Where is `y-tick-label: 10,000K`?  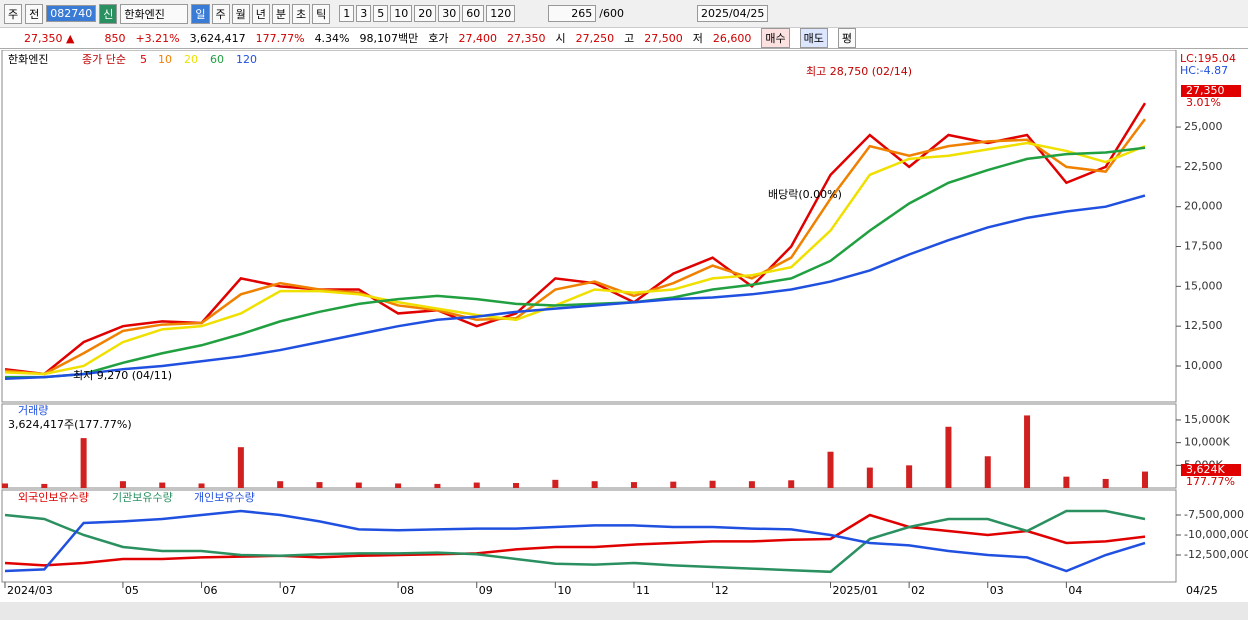
y-tick-label: 10,000K is located at coordinates (1207, 442).